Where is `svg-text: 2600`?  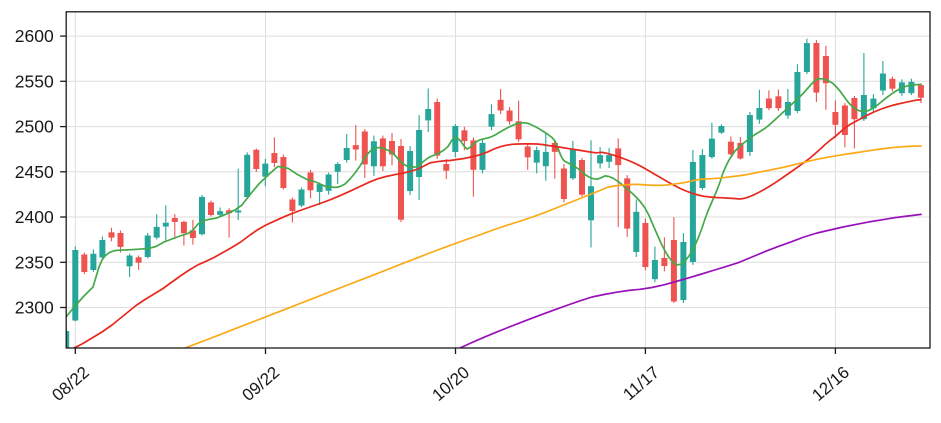
svg-text: 2600 is located at coordinates (34, 36).